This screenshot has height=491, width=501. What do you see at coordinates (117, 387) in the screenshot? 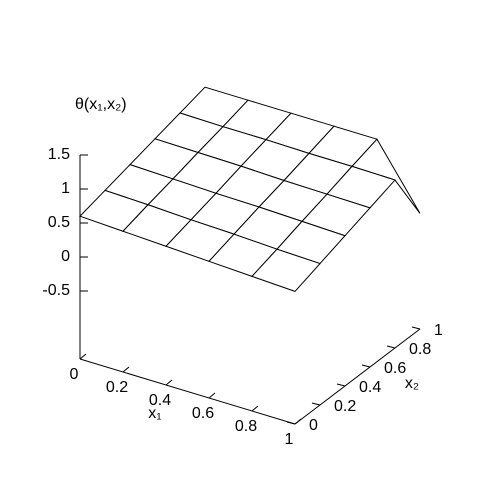
I see `x1-tick-label: 0.2` at bounding box center [117, 387].